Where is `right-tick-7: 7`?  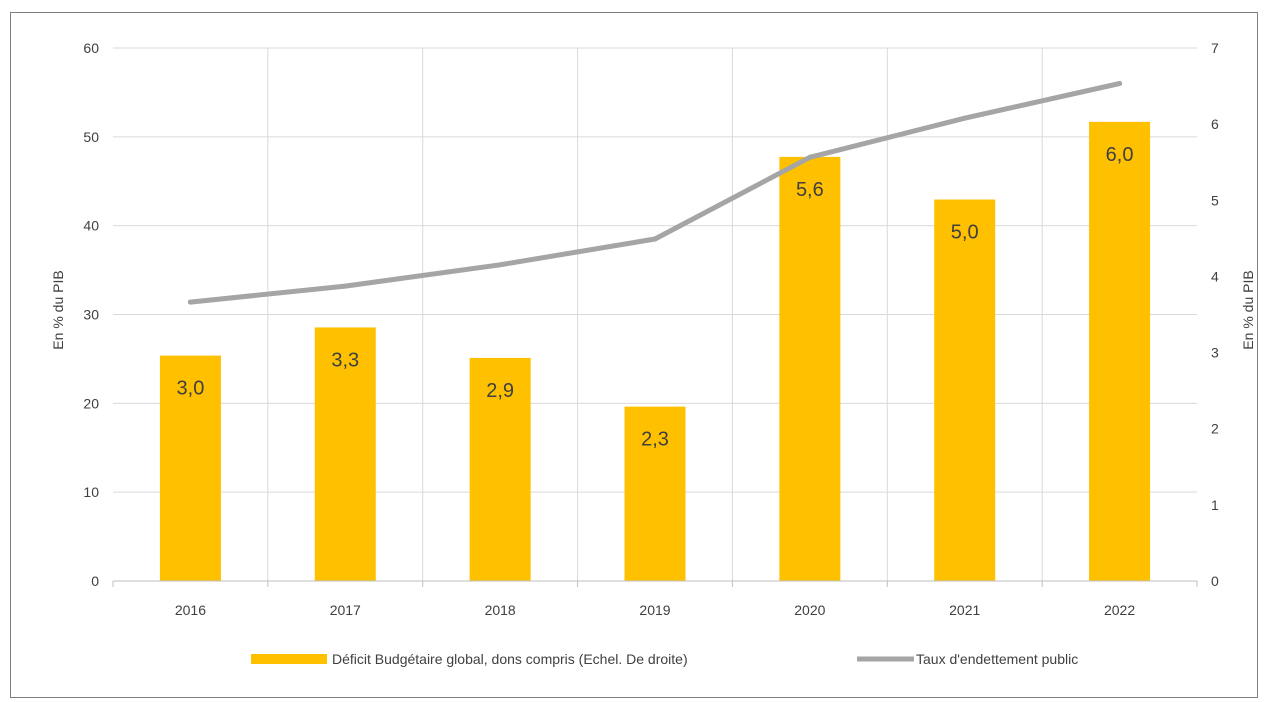 right-tick-7: 7 is located at coordinates (1215, 48).